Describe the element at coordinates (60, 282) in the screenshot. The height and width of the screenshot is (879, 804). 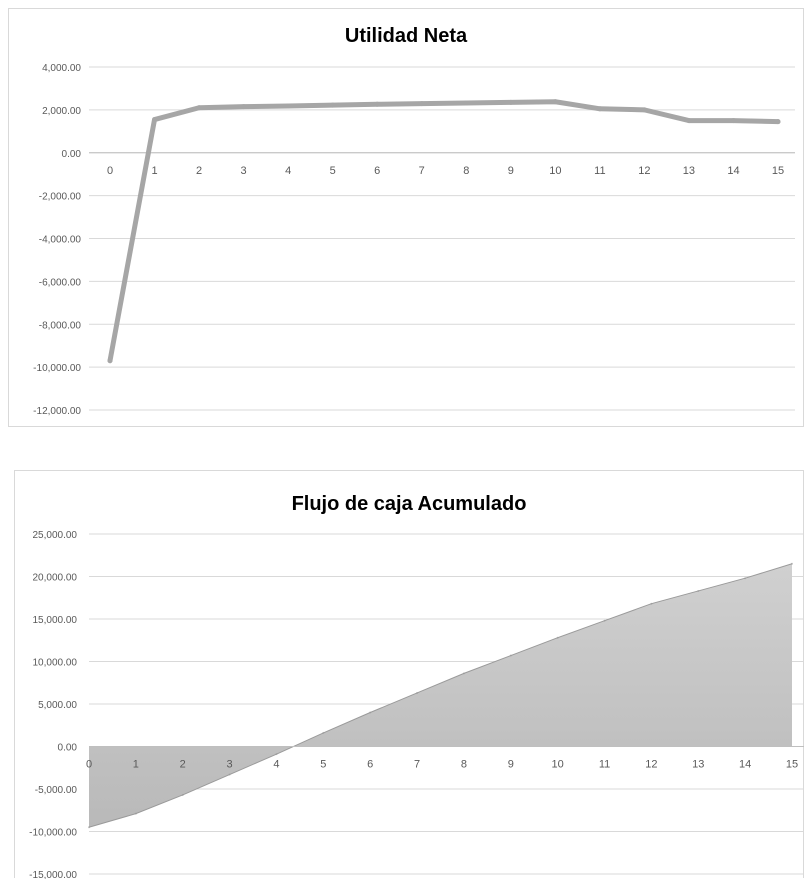
I see `y-tick-label: -6,000.00` at that location.